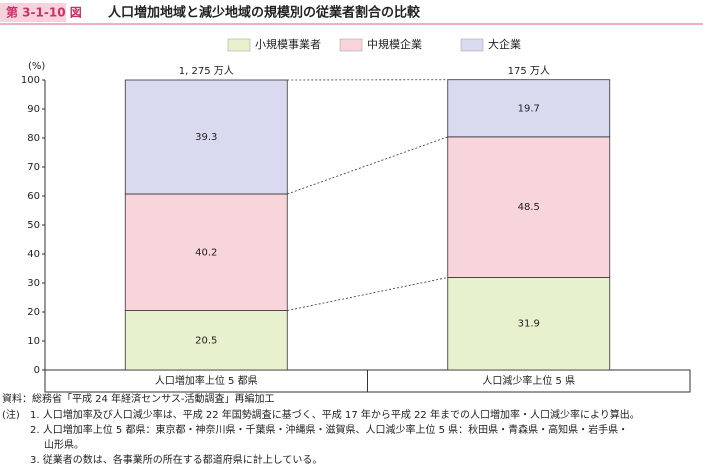  I want to click on y-tick-label: 100, so click(30, 80).